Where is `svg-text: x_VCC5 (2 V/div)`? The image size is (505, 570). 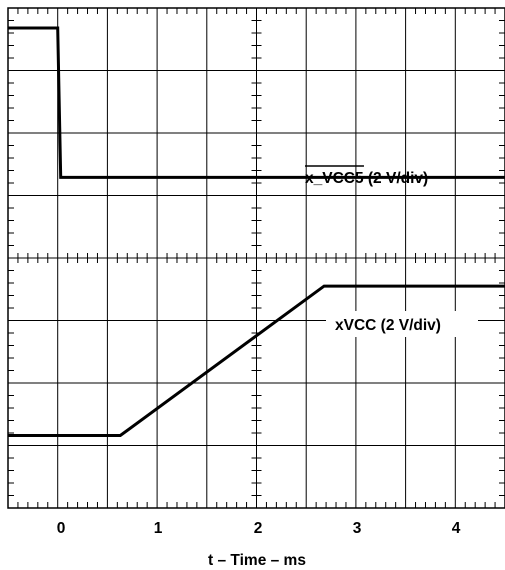 svg-text: x_VCC5 (2 V/div) is located at coordinates (366, 178).